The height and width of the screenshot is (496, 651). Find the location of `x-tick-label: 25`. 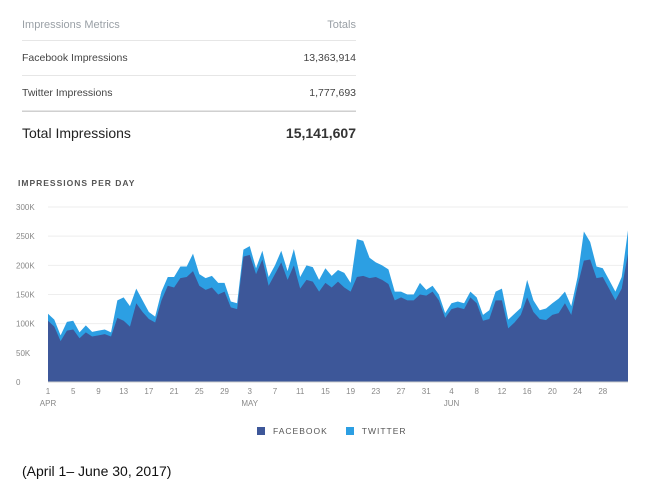

x-tick-label: 25 is located at coordinates (199, 391).